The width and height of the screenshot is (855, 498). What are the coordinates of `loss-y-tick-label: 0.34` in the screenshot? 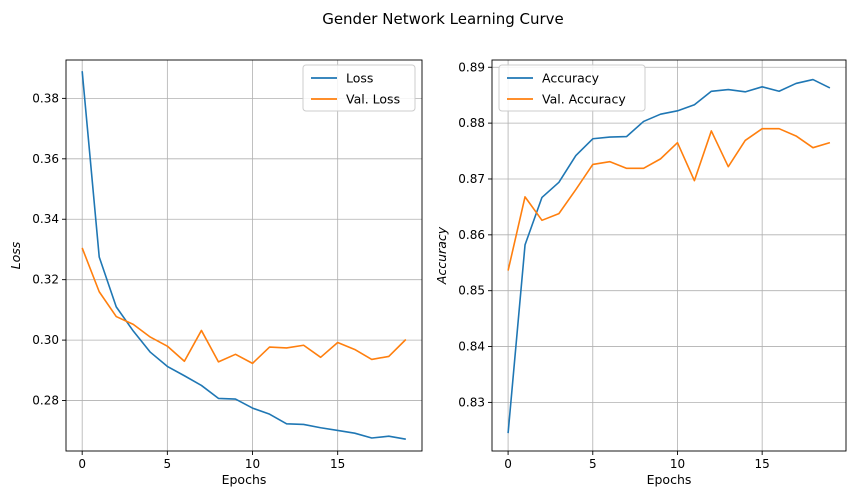 It's located at (45, 219).